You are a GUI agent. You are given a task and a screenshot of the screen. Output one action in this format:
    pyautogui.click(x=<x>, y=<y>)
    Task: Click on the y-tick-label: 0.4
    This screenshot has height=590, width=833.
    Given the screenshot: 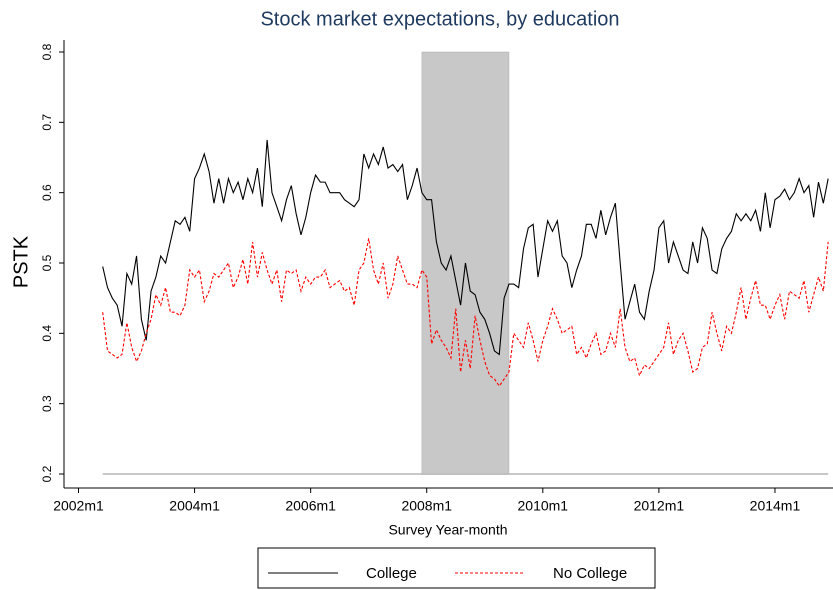 What is the action you would take?
    pyautogui.click(x=47, y=333)
    